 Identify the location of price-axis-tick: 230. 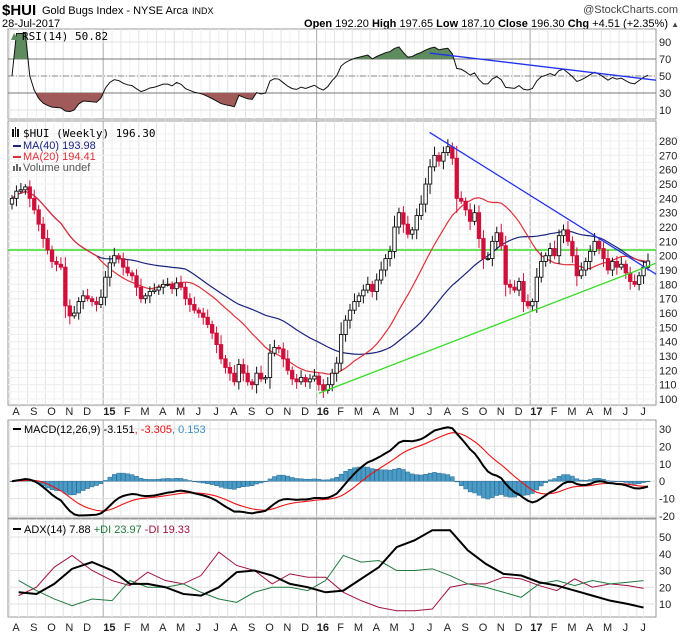
(668, 214).